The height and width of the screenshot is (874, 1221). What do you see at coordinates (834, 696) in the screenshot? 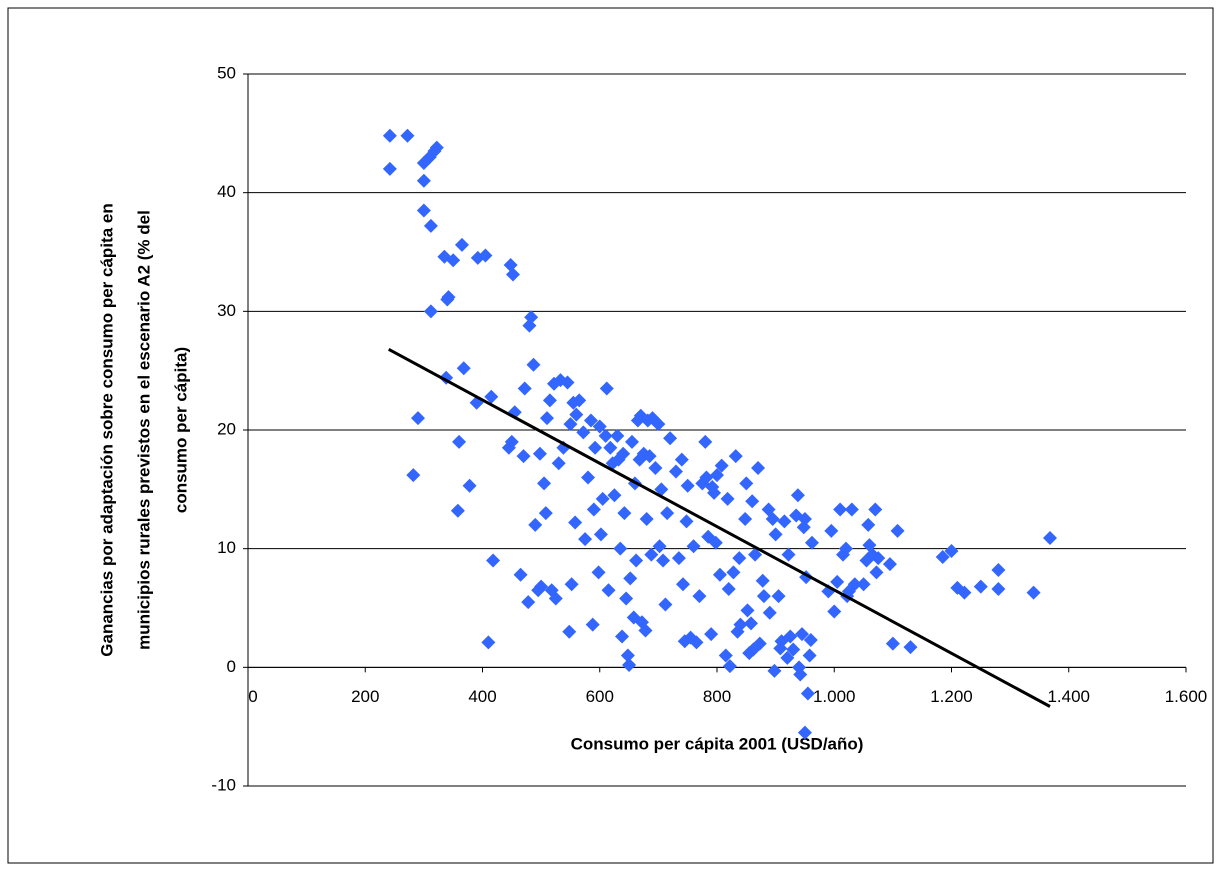
I see `x-tick-label: 1.000` at bounding box center [834, 696].